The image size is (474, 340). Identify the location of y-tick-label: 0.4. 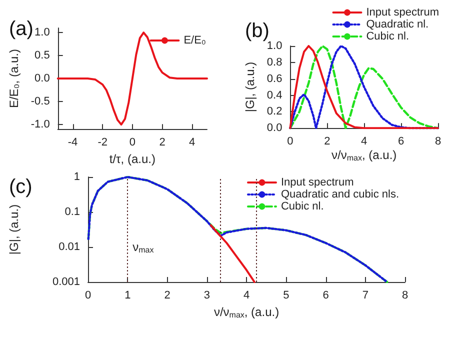
(274, 95).